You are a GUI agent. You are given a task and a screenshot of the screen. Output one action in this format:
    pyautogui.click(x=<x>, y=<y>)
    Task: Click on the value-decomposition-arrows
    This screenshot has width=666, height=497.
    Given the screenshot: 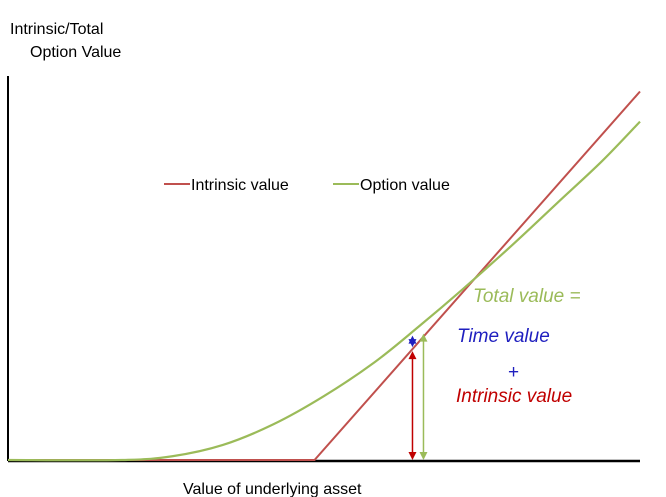 What is the action you would take?
    pyautogui.click(x=418, y=396)
    